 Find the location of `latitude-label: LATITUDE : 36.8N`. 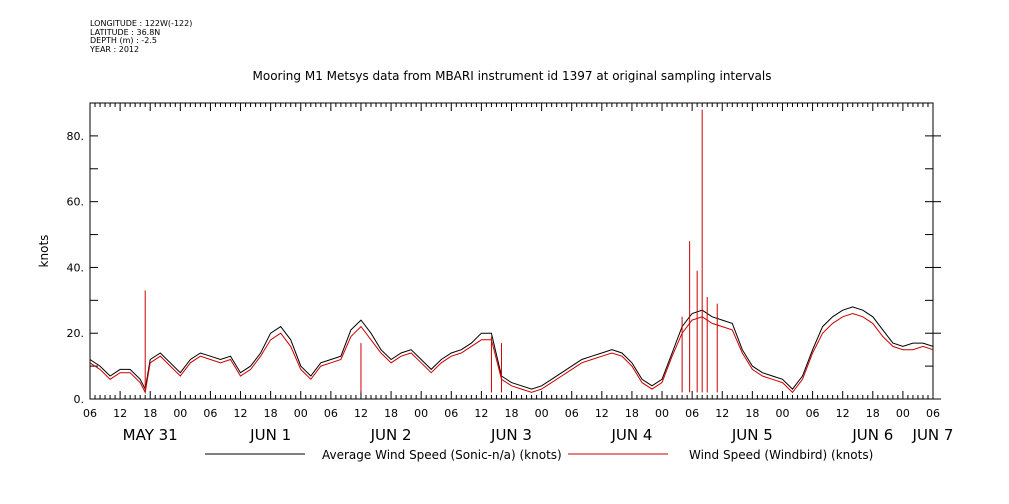

latitude-label: LATITUDE : 36.8N is located at coordinates (125, 32).